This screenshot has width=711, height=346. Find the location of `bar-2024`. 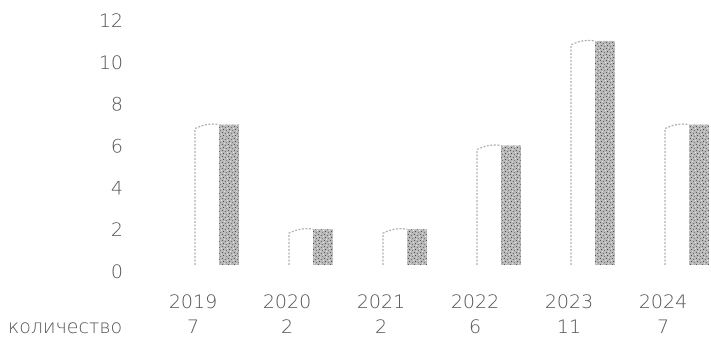

bar-2024 is located at coordinates (686, 194).